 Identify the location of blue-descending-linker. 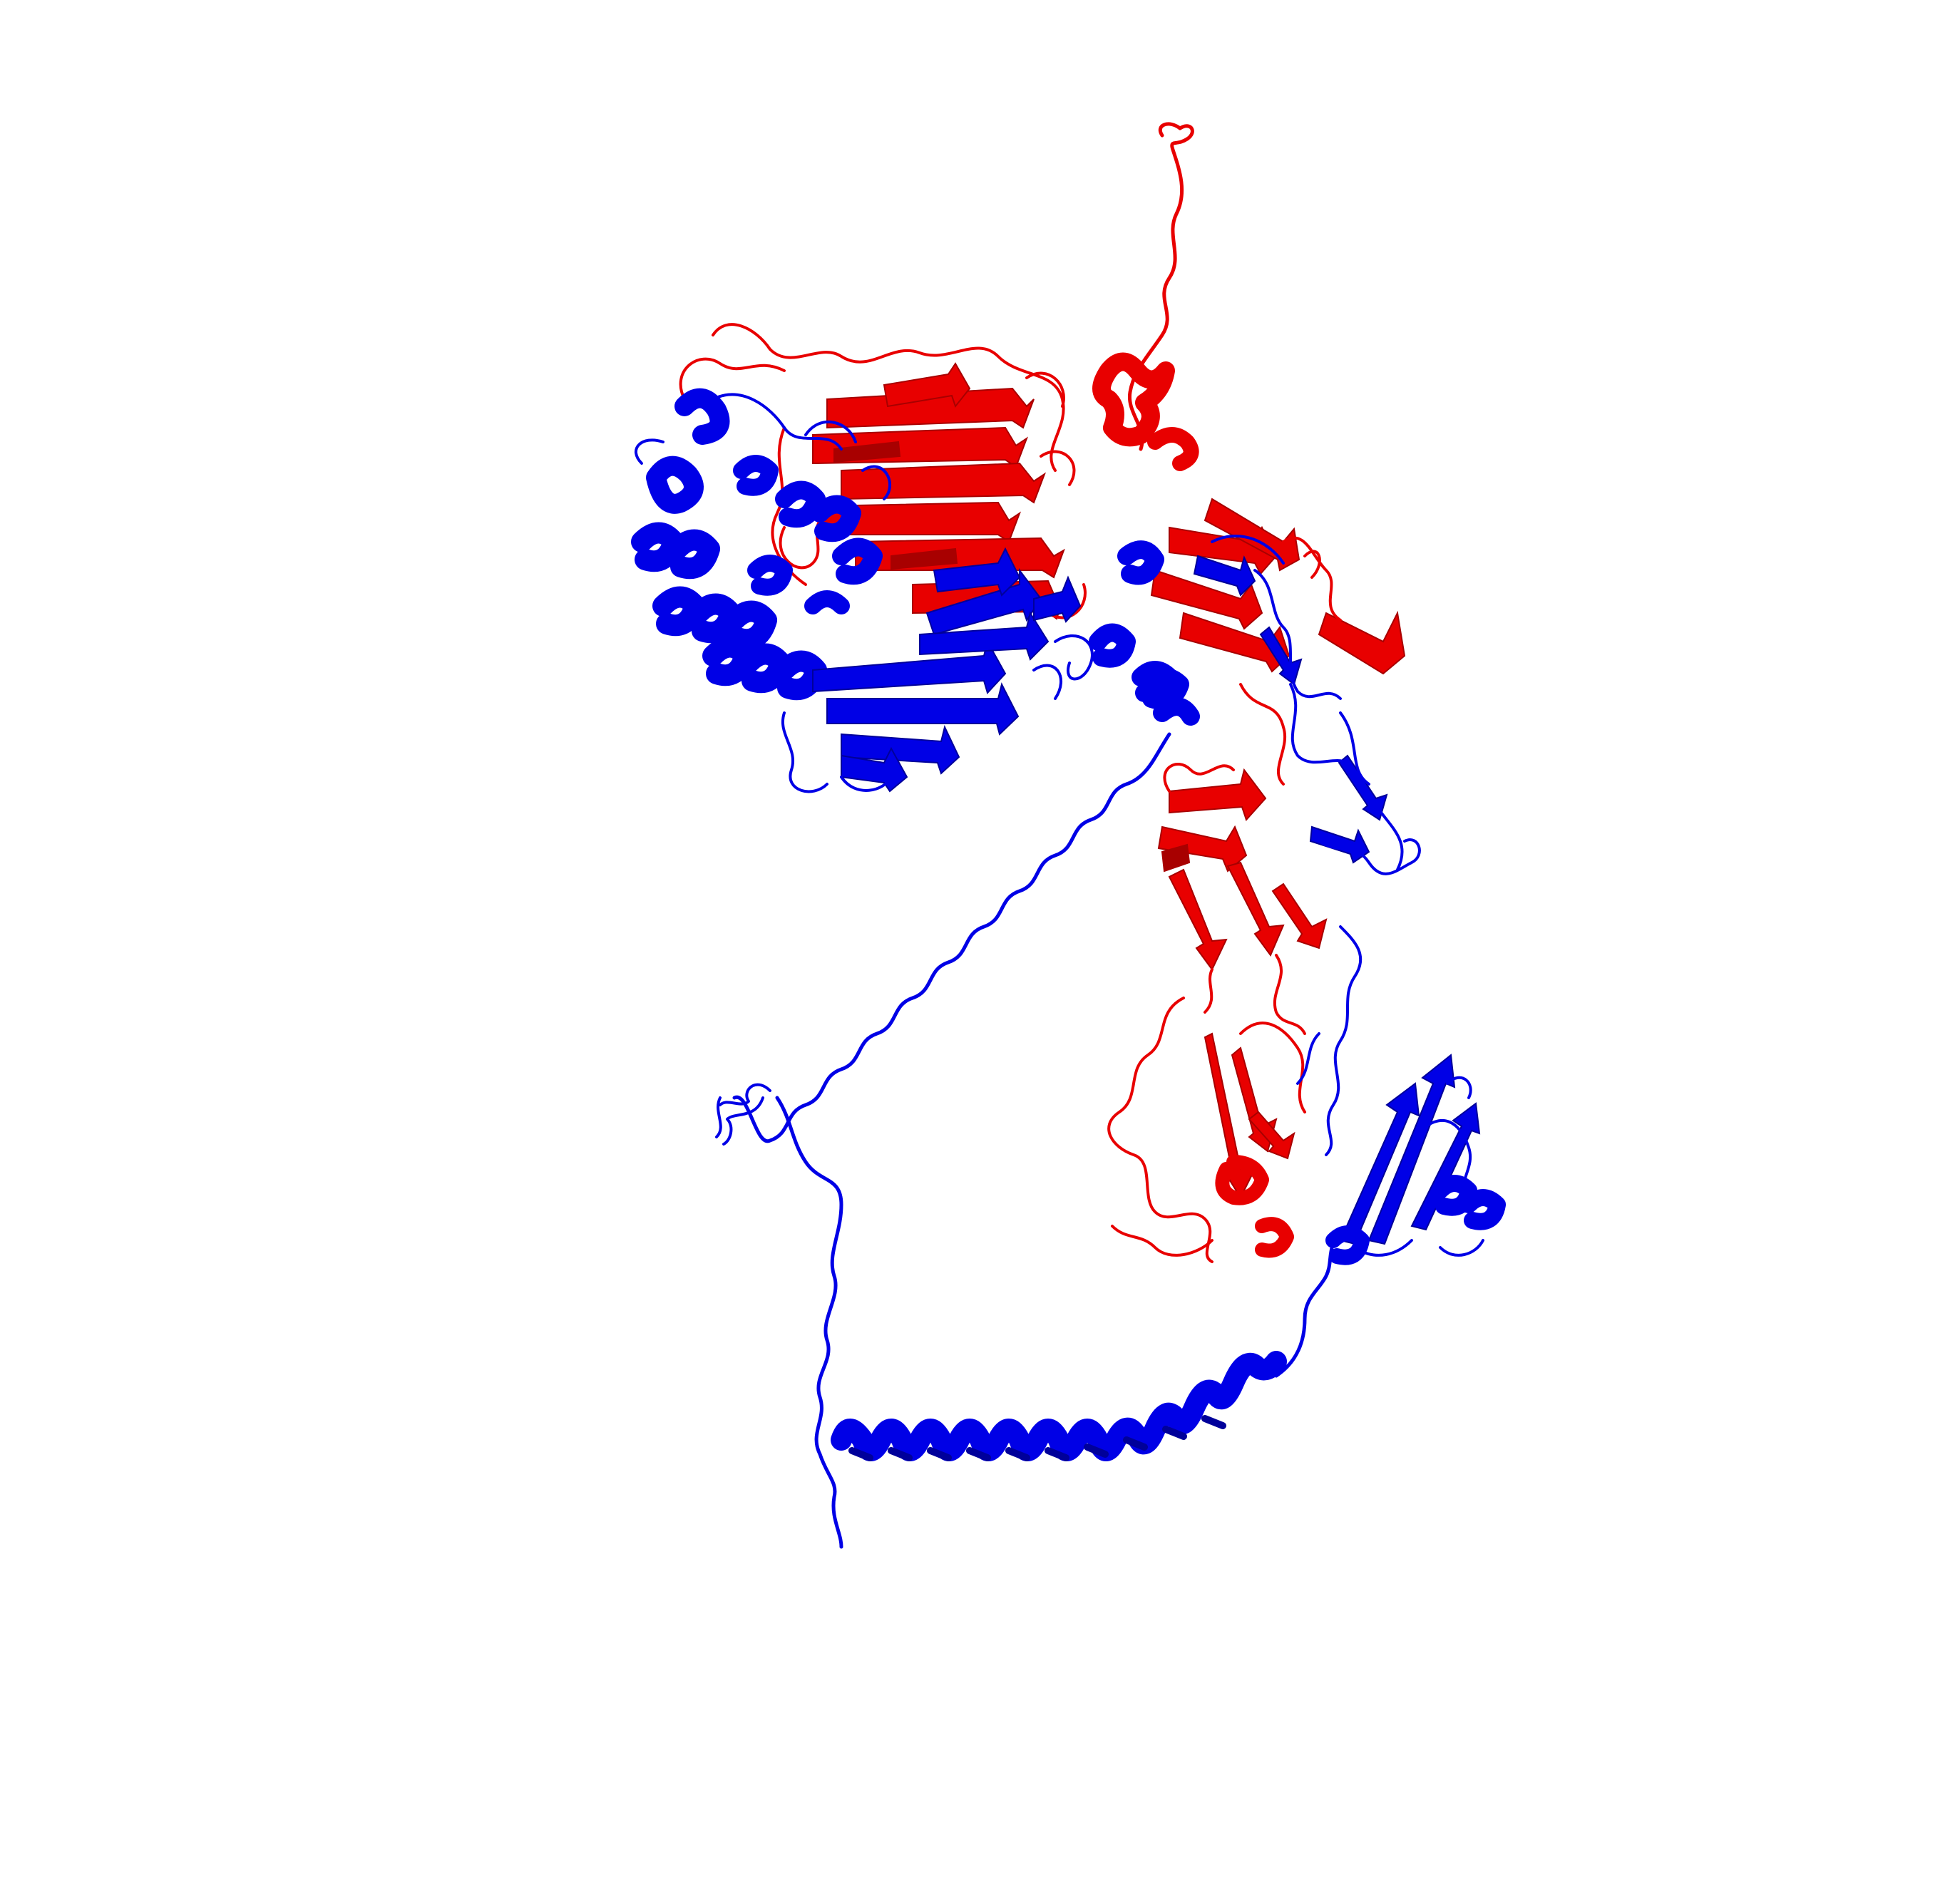
(809, 1322).